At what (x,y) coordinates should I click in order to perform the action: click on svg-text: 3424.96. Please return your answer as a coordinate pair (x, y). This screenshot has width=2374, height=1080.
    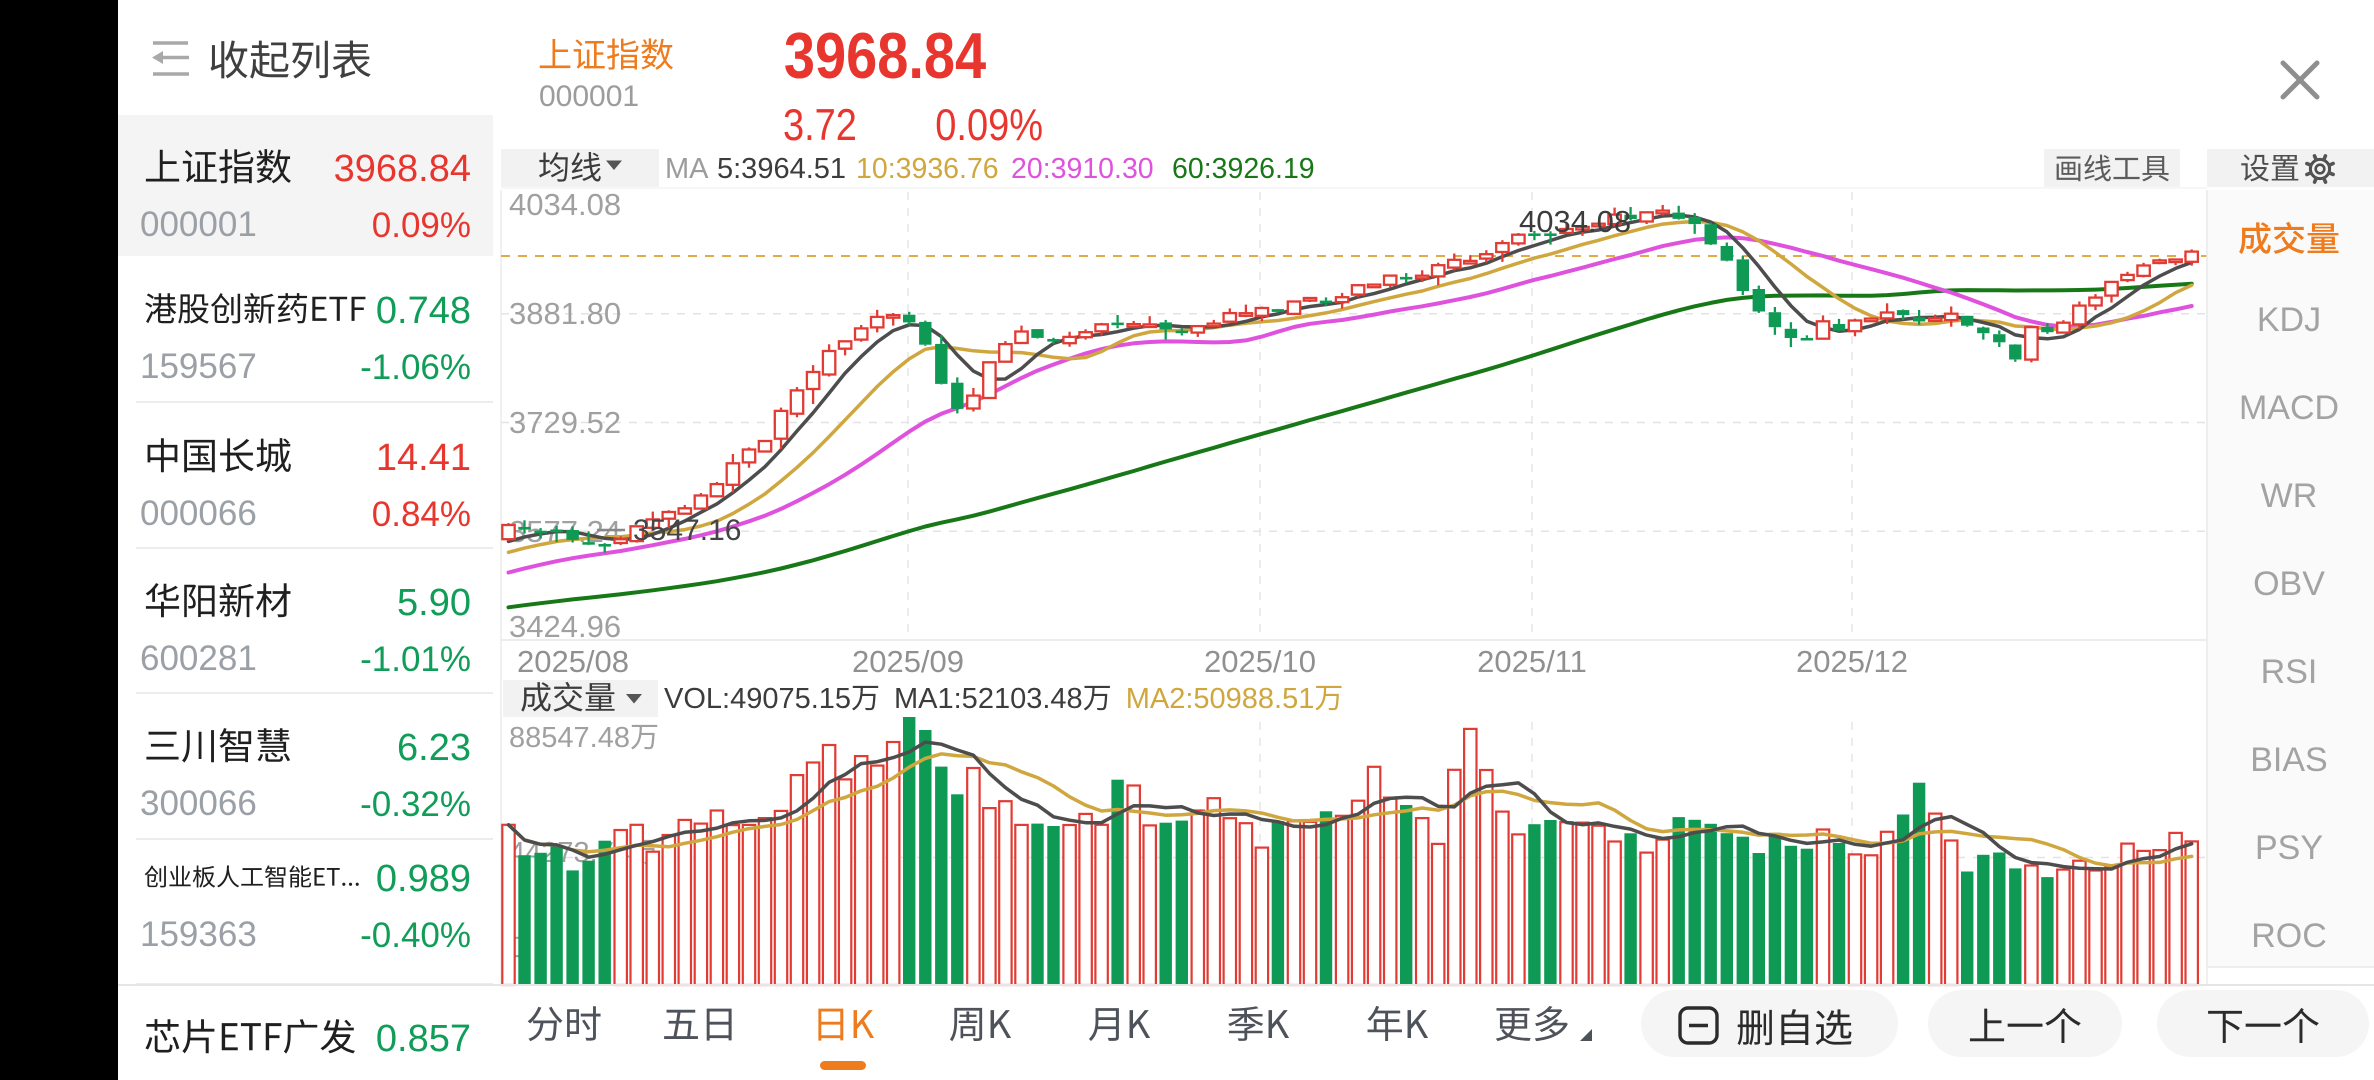
    Looking at the image, I should click on (565, 626).